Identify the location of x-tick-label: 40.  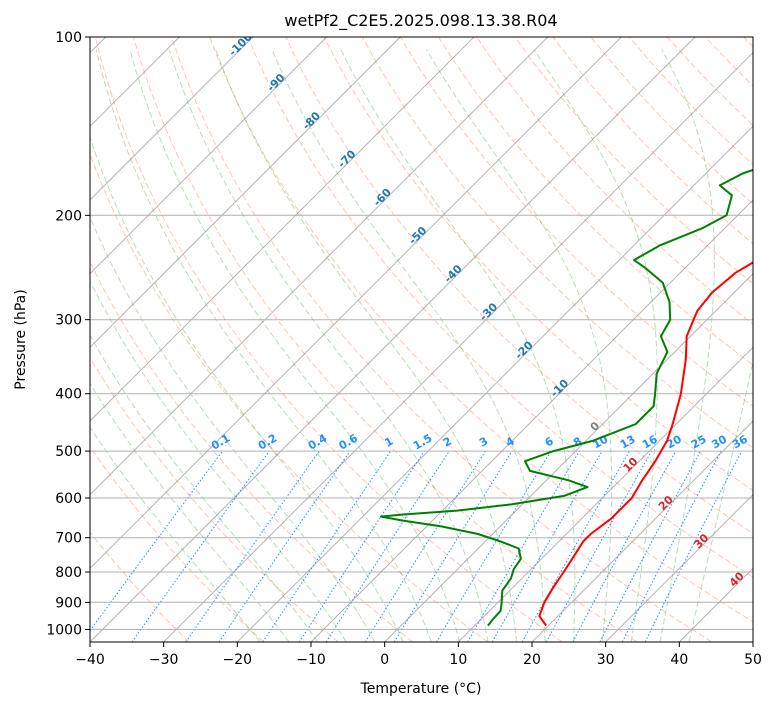
(679, 660).